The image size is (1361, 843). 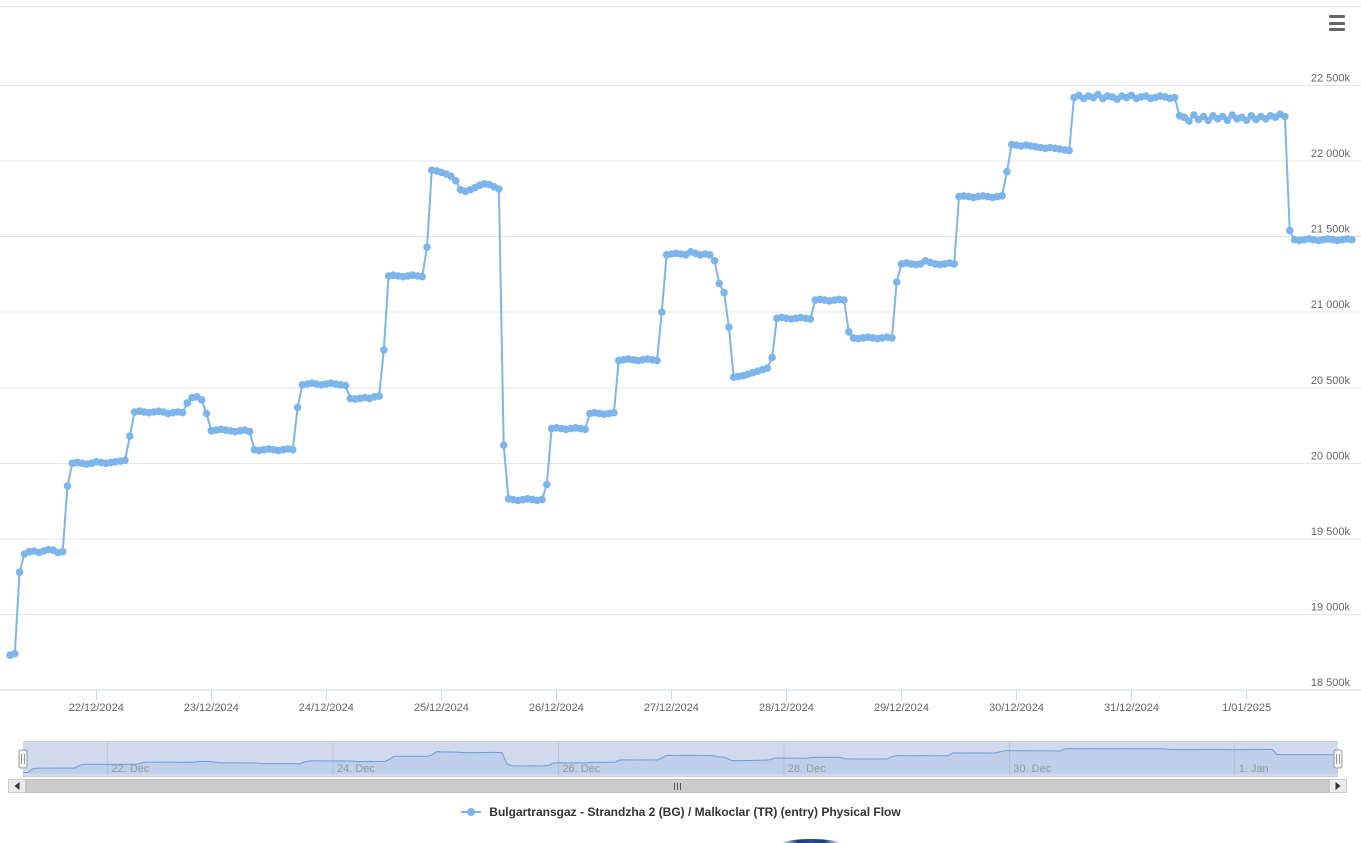 I want to click on navigator-handle-right, so click(x=1338, y=759).